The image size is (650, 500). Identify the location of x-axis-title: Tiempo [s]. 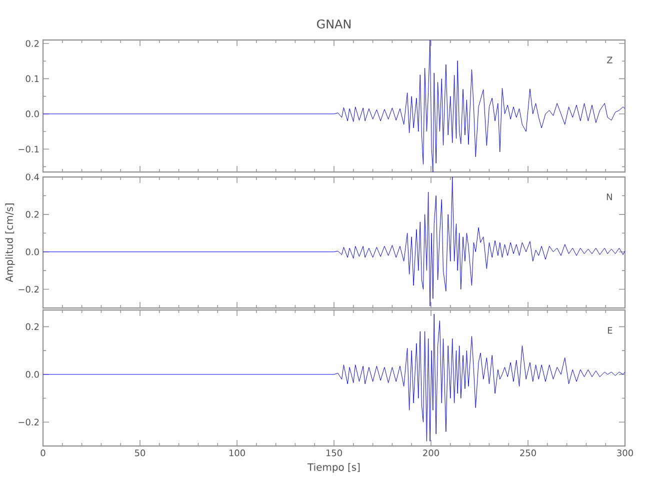
(334, 468).